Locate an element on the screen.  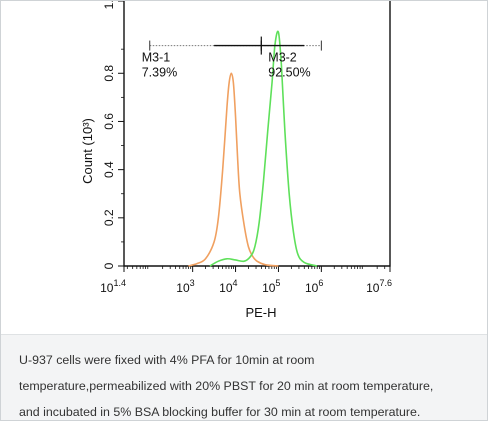
gate-1-value: 7.39% is located at coordinates (159, 73).